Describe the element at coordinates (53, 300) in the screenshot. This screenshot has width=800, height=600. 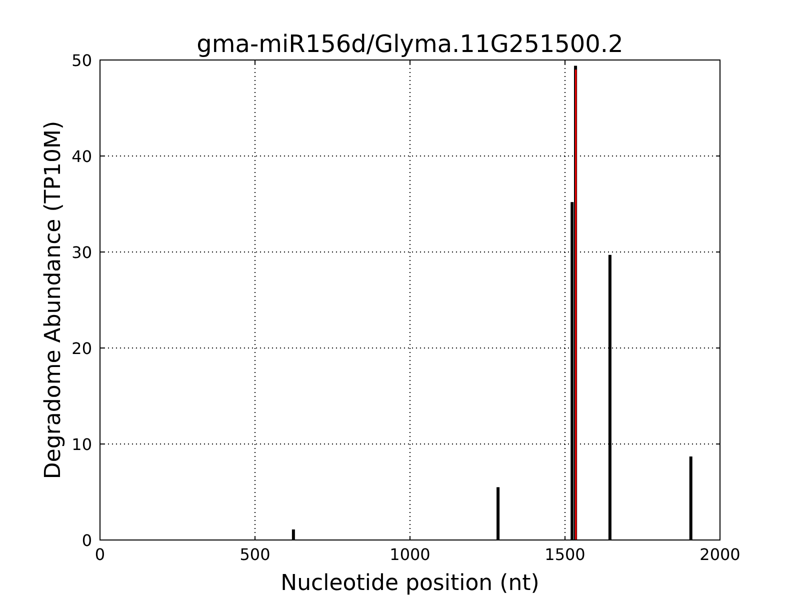
I see `y-axis-title: Degradome Abundance (TP10M)` at that location.